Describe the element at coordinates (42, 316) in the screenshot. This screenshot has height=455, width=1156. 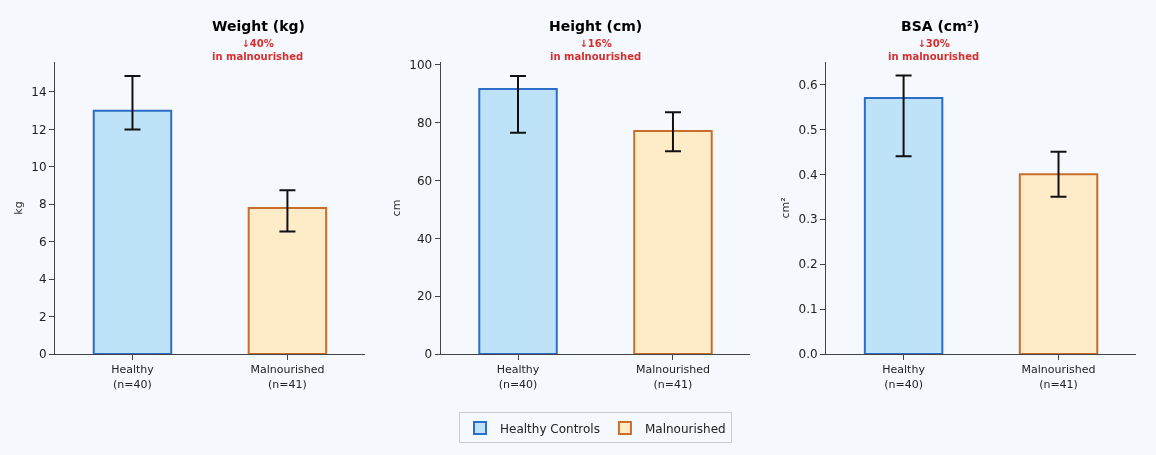
I see `y-tick-label: 2` at that location.